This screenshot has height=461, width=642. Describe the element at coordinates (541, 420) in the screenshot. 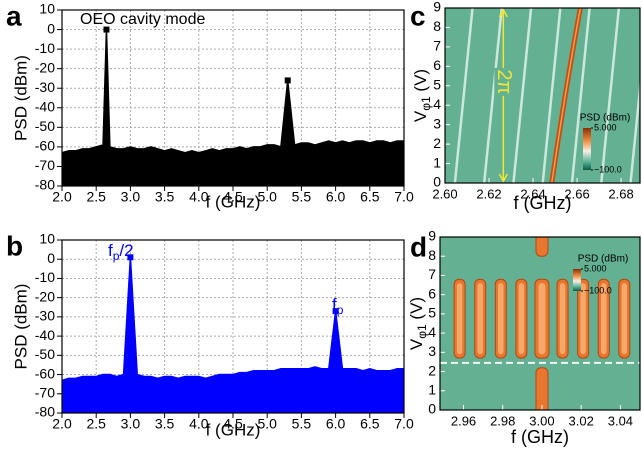

I see `x-tick-label: 3.00` at that location.